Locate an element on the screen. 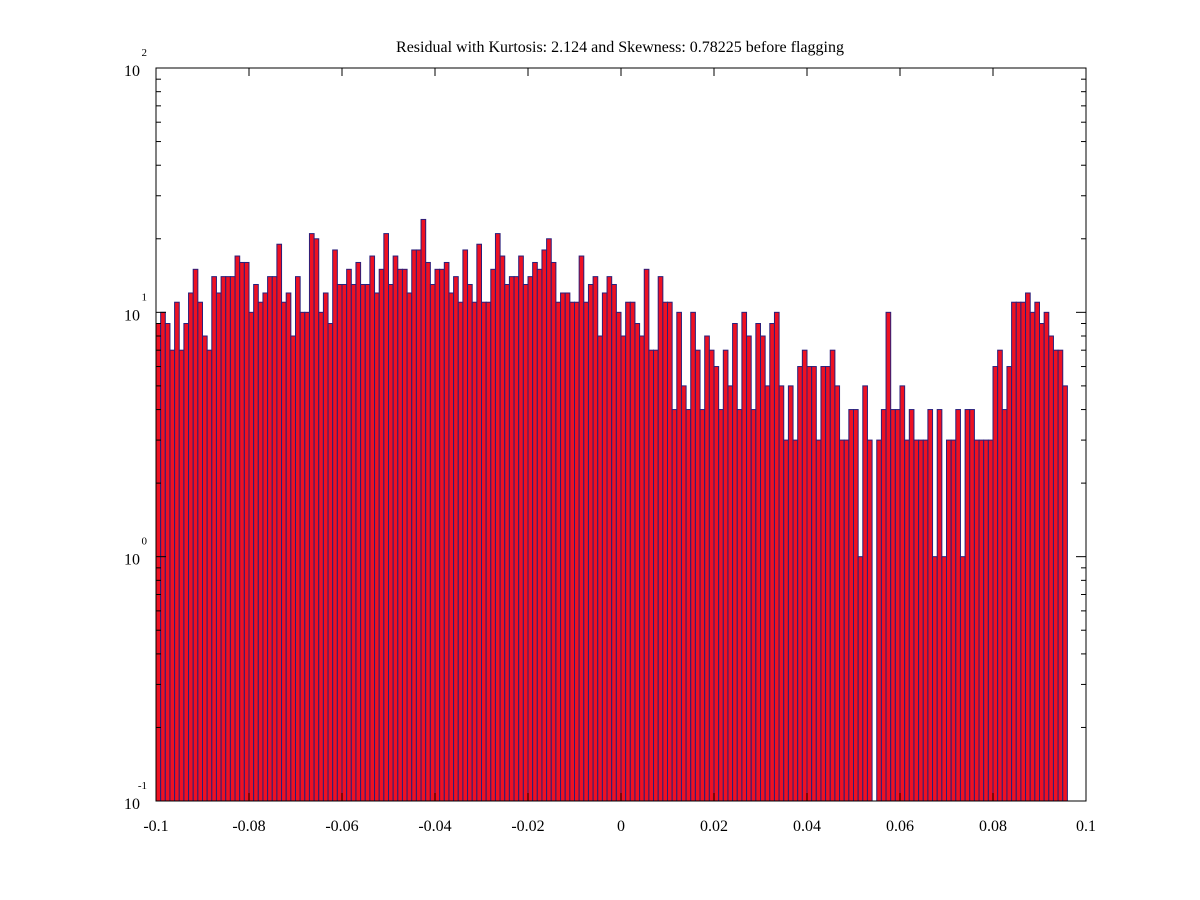 The height and width of the screenshot is (900, 1200). y-tick-label: 10 is located at coordinates (132, 560).